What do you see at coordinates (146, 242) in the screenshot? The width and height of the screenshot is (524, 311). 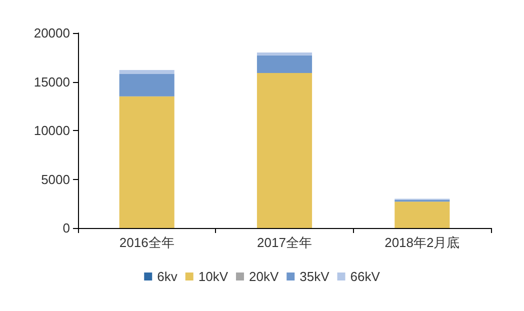 I see `x-tick-label: 2016全年` at bounding box center [146, 242].